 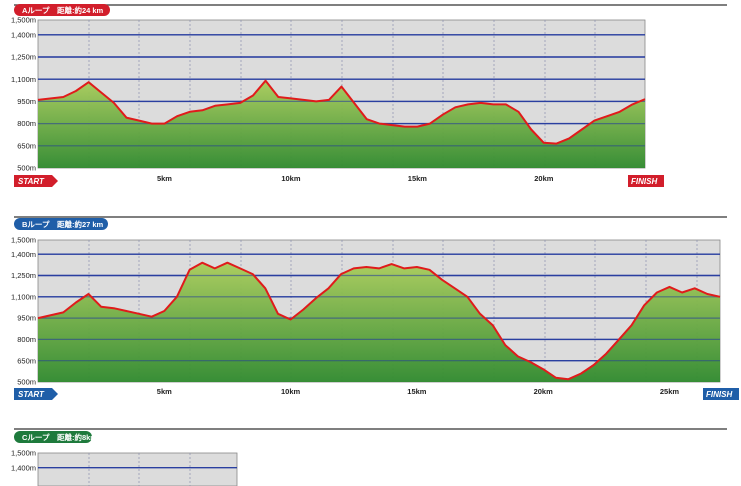 What do you see at coordinates (341, 112) in the screenshot?
I see `elevation-line` at bounding box center [341, 112].